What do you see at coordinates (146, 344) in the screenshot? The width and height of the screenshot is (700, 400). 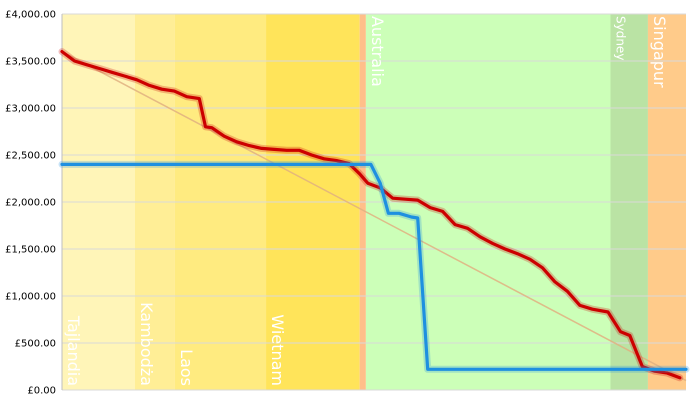 I see `region-label-1: Kambodża` at bounding box center [146, 344].